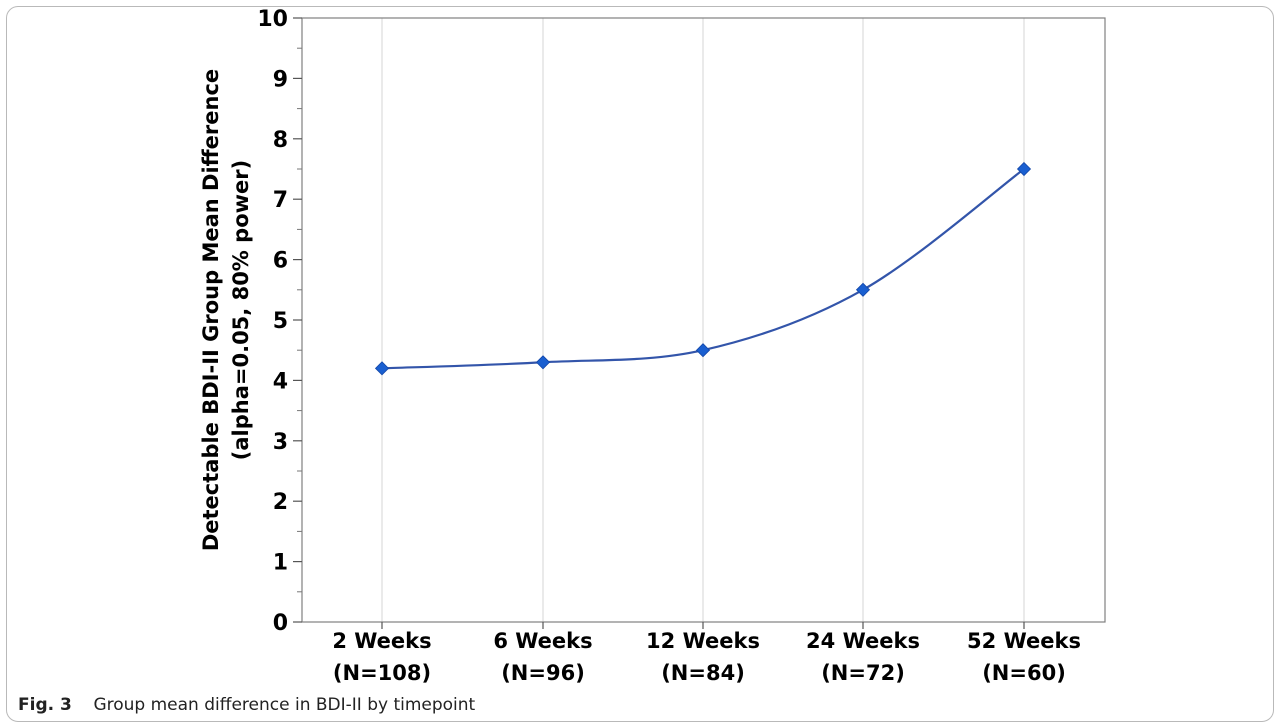 The image size is (1282, 726). I want to click on y-tick-label-4: 4, so click(280, 381).